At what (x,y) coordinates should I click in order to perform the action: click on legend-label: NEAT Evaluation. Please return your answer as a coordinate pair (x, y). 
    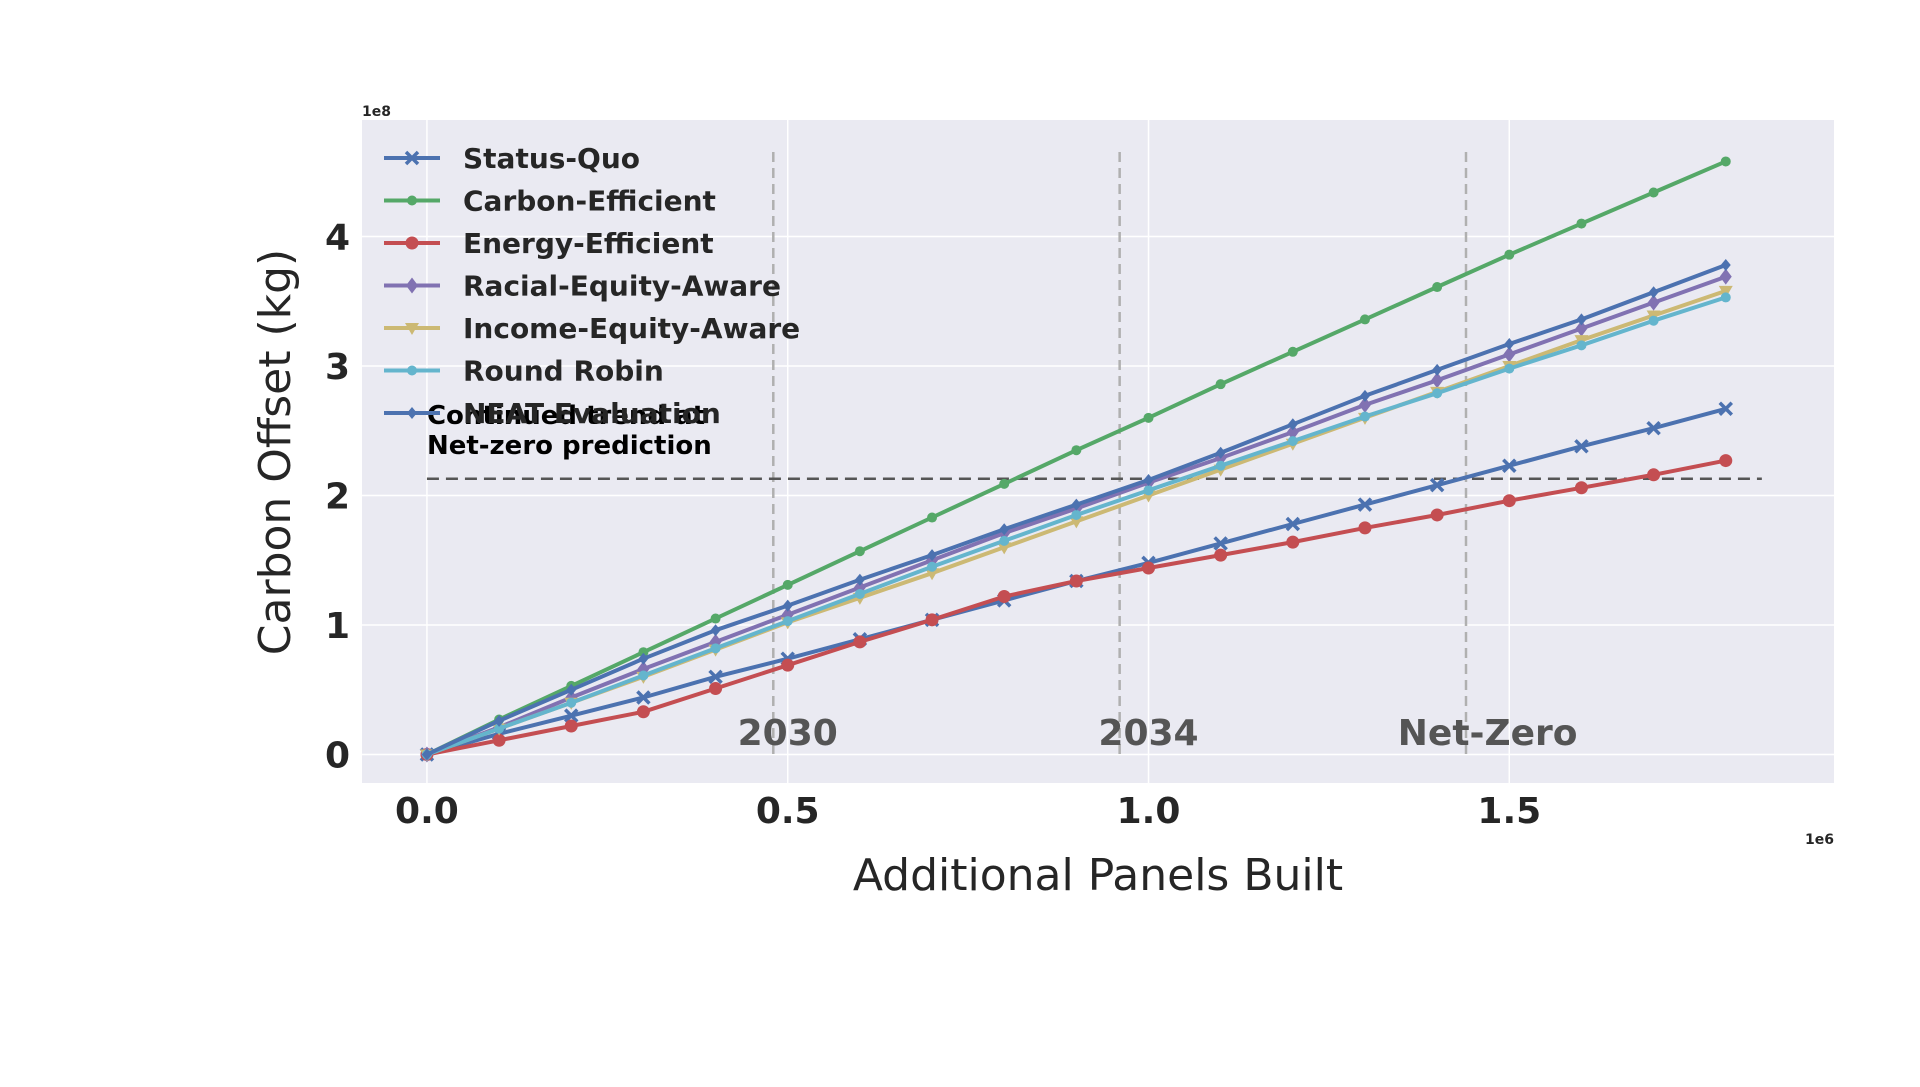
    Looking at the image, I should click on (592, 413).